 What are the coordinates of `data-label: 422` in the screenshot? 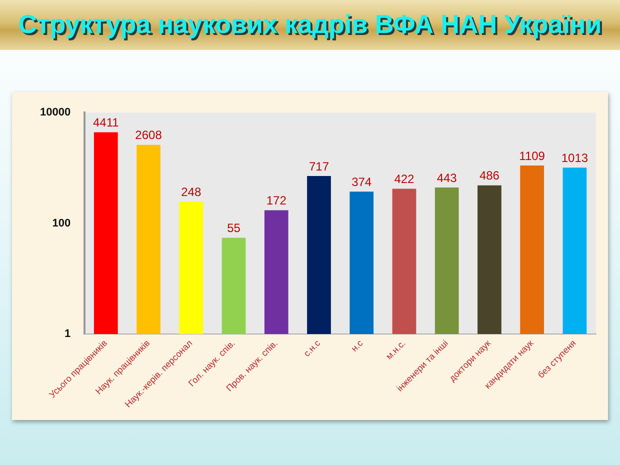 It's located at (404, 179).